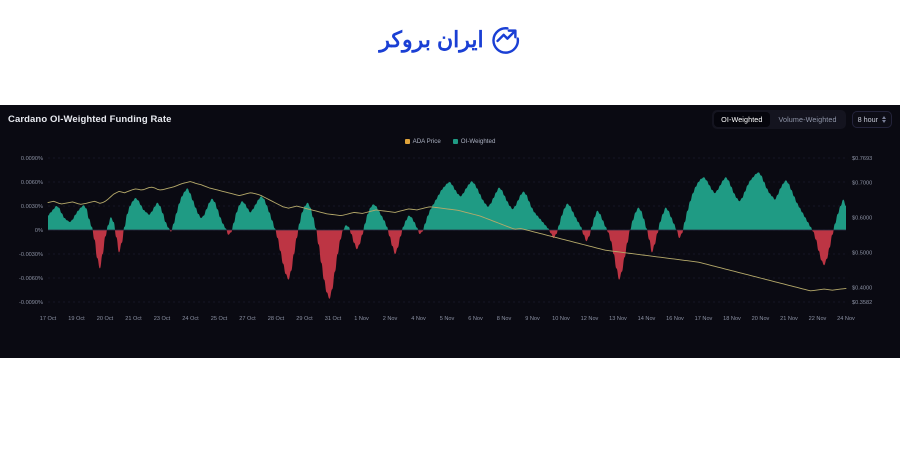 The height and width of the screenshot is (471, 900). What do you see at coordinates (789, 319) in the screenshot?
I see `svg-text: 21 Nov` at bounding box center [789, 319].